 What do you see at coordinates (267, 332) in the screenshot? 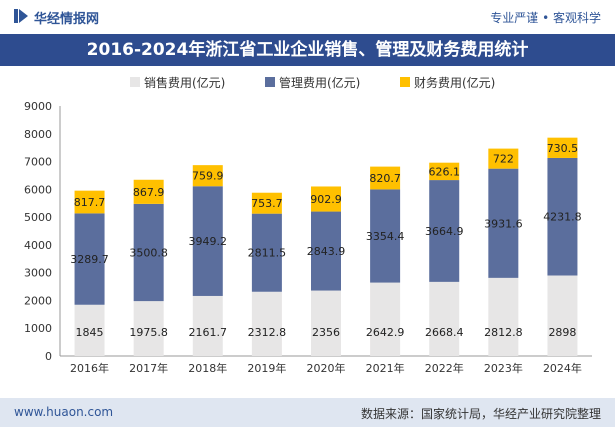
I see `data-label: 2312.8` at bounding box center [267, 332].